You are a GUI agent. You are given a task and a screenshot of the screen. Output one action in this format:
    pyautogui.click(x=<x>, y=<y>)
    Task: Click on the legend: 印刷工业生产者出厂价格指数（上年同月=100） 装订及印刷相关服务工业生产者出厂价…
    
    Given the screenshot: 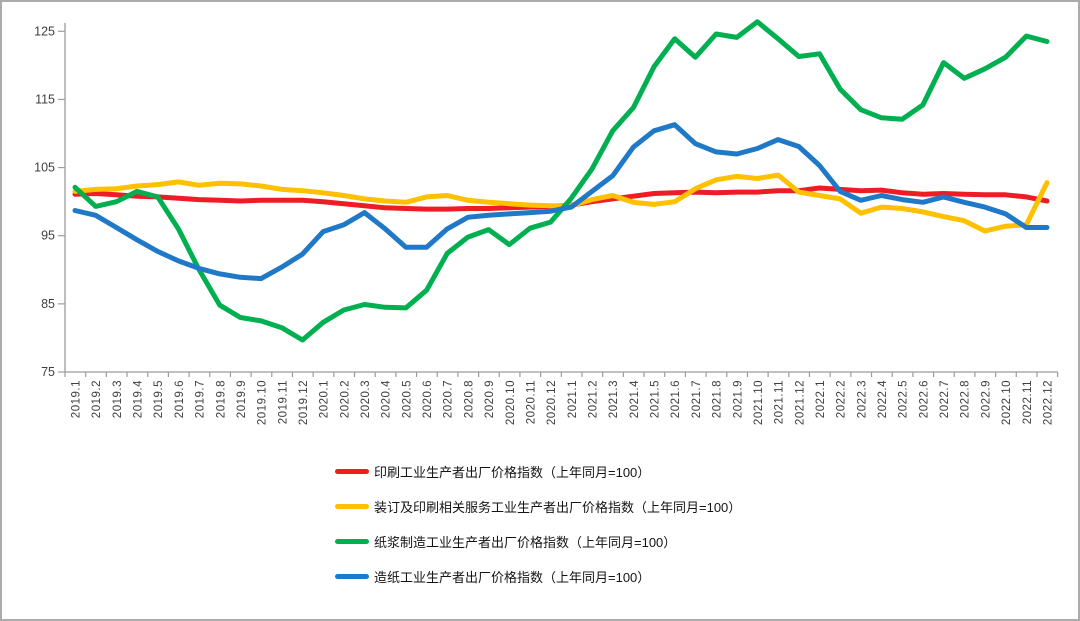 What is the action you would take?
    pyautogui.click(x=538, y=524)
    